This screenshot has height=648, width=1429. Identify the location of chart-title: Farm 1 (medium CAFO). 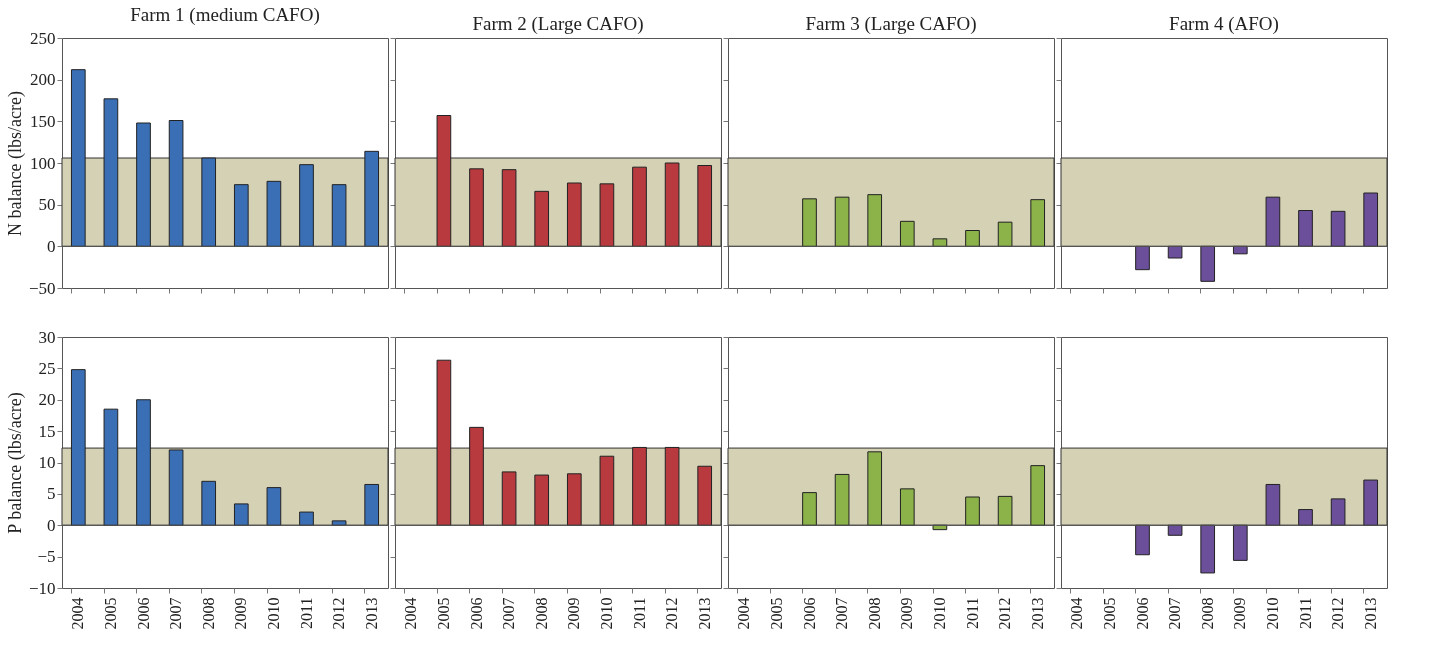
(225, 15).